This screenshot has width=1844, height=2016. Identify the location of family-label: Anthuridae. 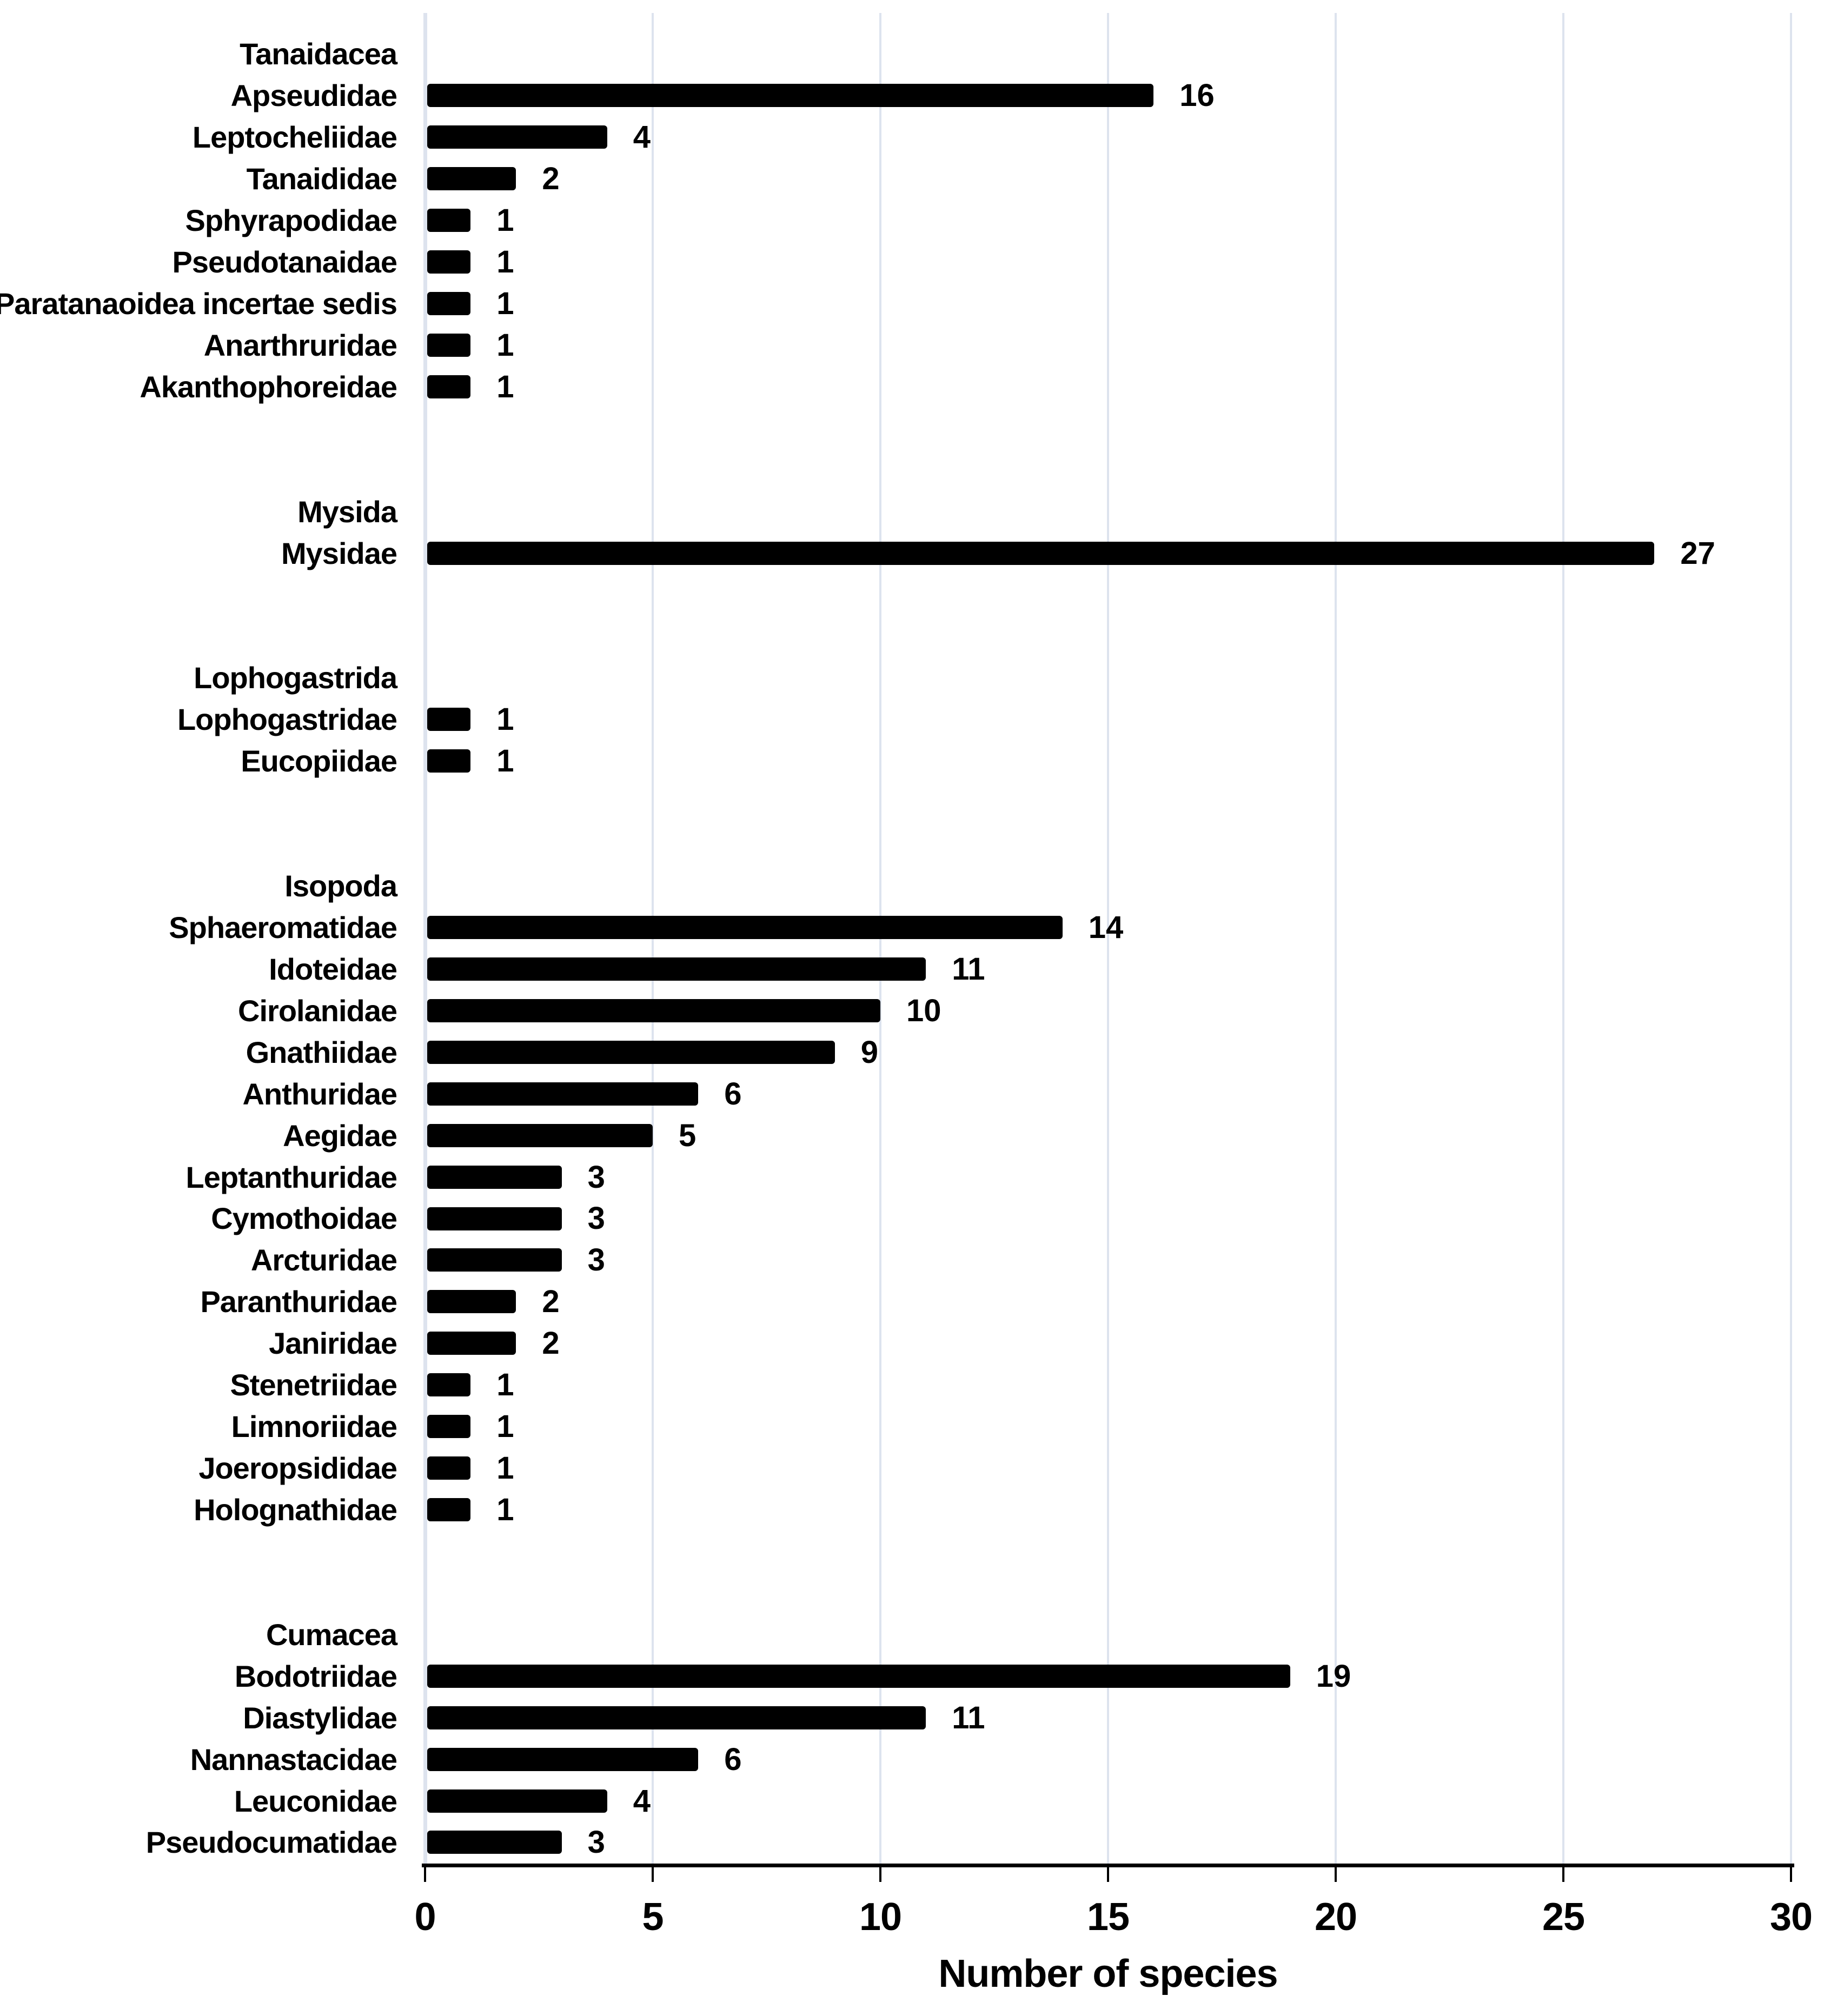
(319, 1093).